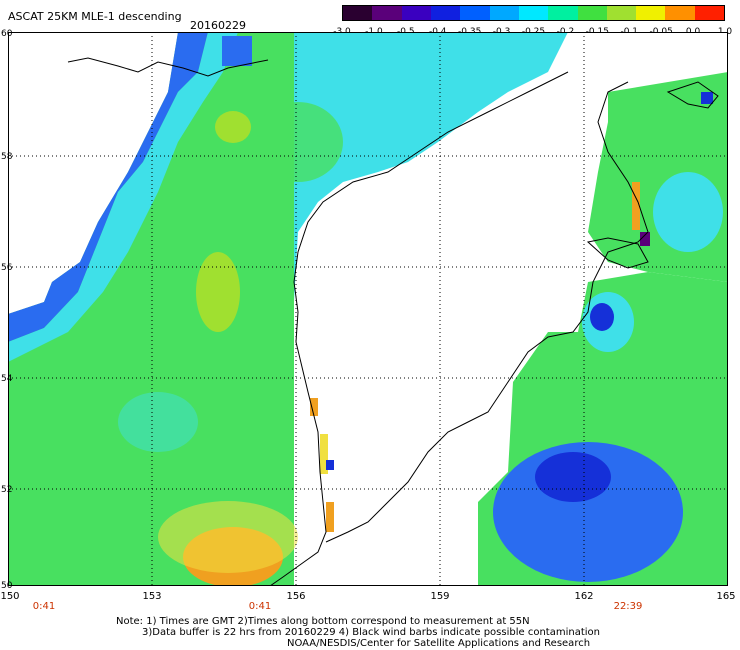  I want to click on pass-time-1: 0:41, so click(44, 606).